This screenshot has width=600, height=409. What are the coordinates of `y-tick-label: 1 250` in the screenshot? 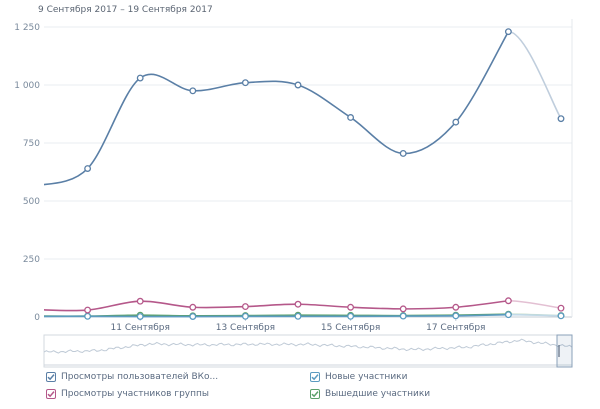 It's located at (27, 28).